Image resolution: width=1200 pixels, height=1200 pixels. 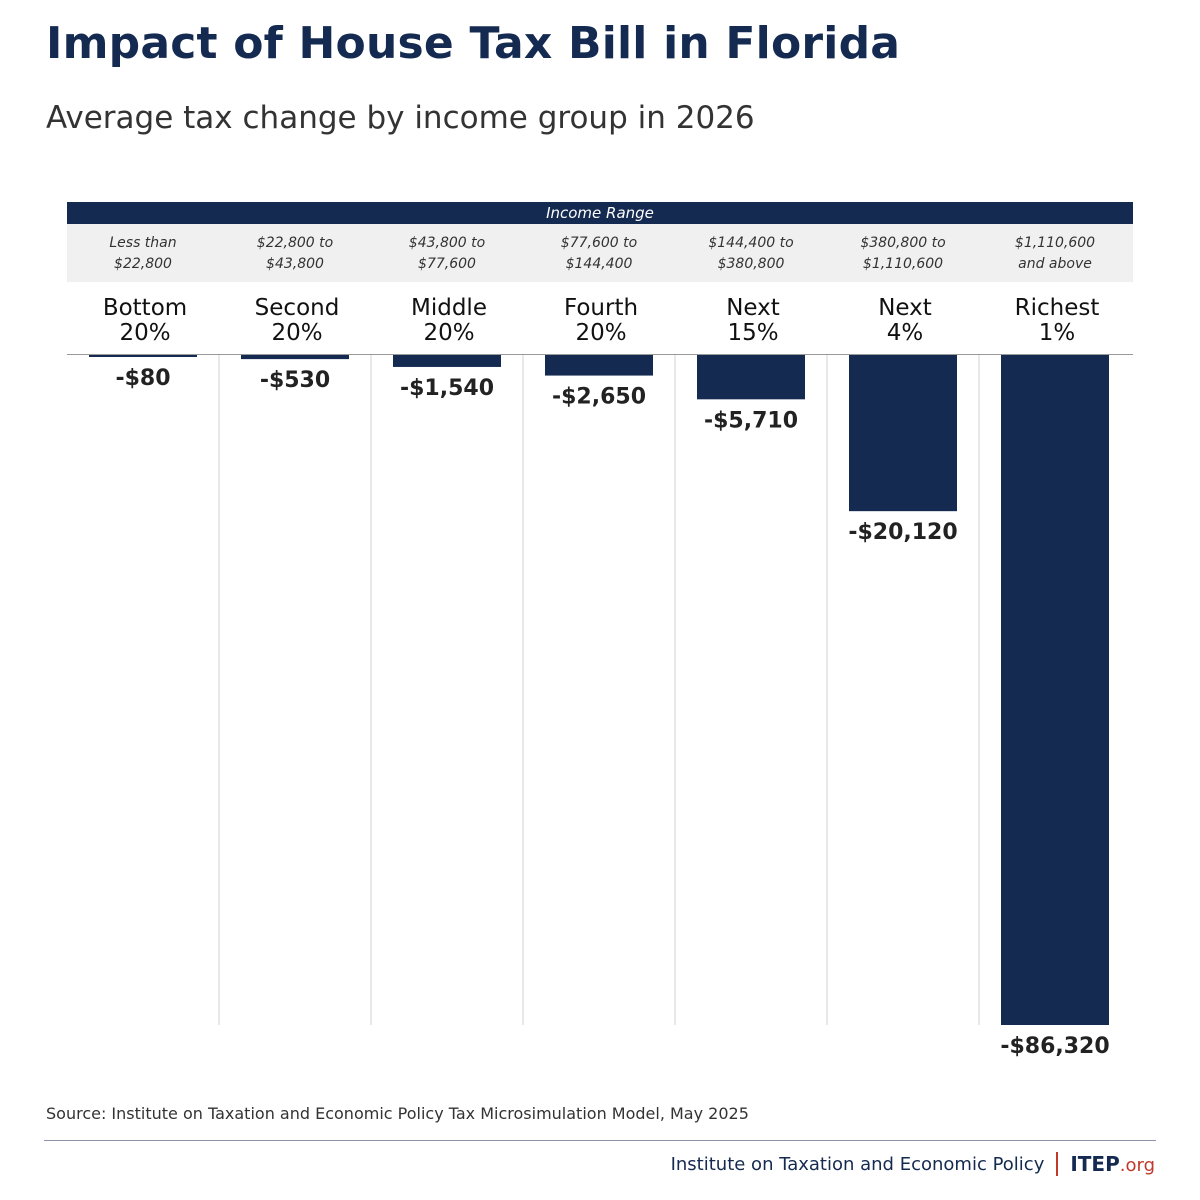 I want to click on income-range-cell: $144,400 to $380,800, so click(x=751, y=253).